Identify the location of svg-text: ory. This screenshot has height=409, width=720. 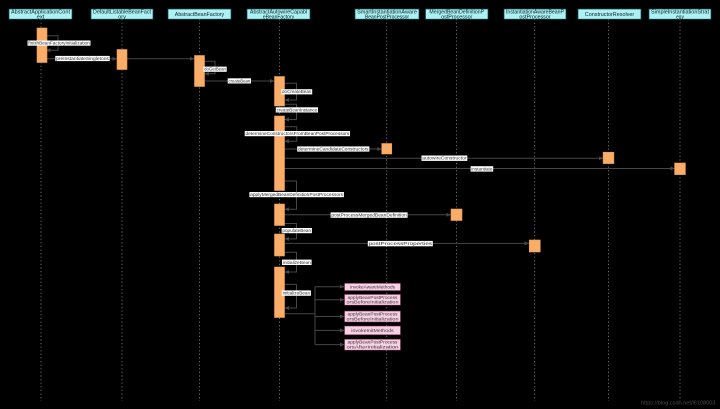
(122, 17).